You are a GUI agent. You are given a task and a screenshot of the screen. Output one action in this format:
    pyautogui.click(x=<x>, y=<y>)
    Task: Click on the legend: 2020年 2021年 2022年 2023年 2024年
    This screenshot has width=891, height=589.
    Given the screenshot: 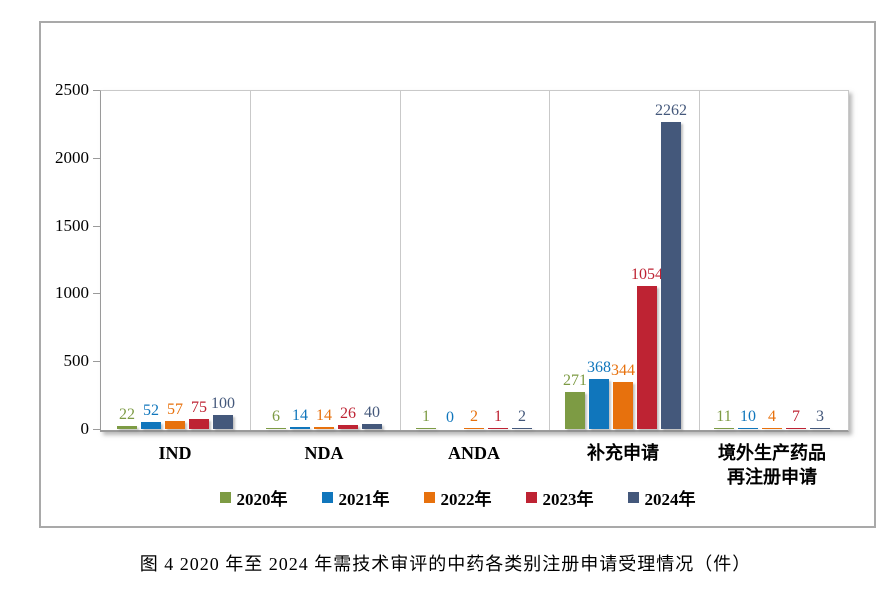 What is the action you would take?
    pyautogui.click(x=457, y=497)
    